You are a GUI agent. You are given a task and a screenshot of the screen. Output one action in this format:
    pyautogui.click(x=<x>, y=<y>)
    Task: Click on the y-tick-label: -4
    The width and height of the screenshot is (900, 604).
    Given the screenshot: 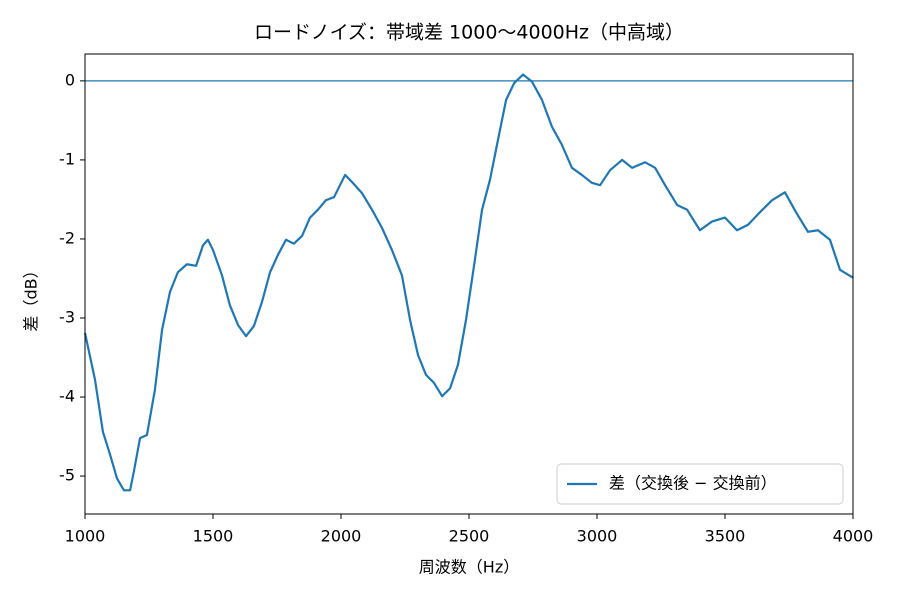 What is the action you would take?
    pyautogui.click(x=67, y=396)
    